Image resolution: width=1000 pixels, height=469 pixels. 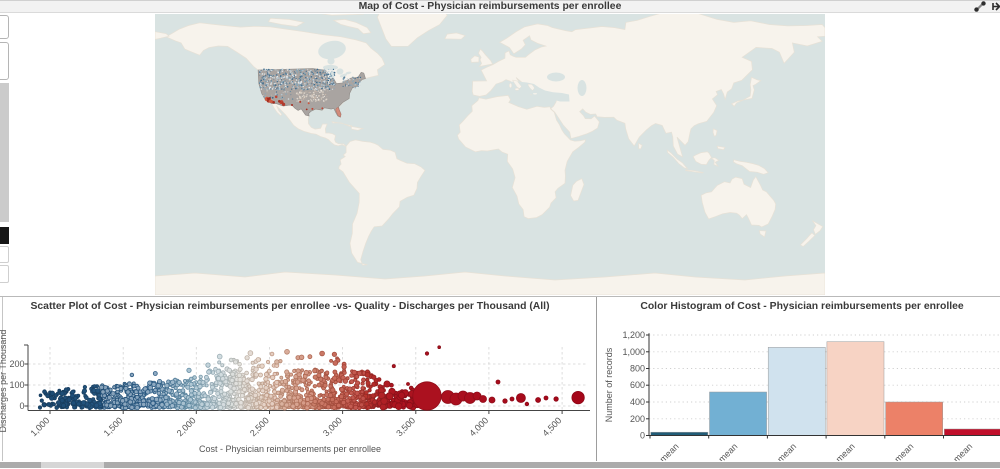 I want to click on svg-text: 600, so click(x=637, y=385).